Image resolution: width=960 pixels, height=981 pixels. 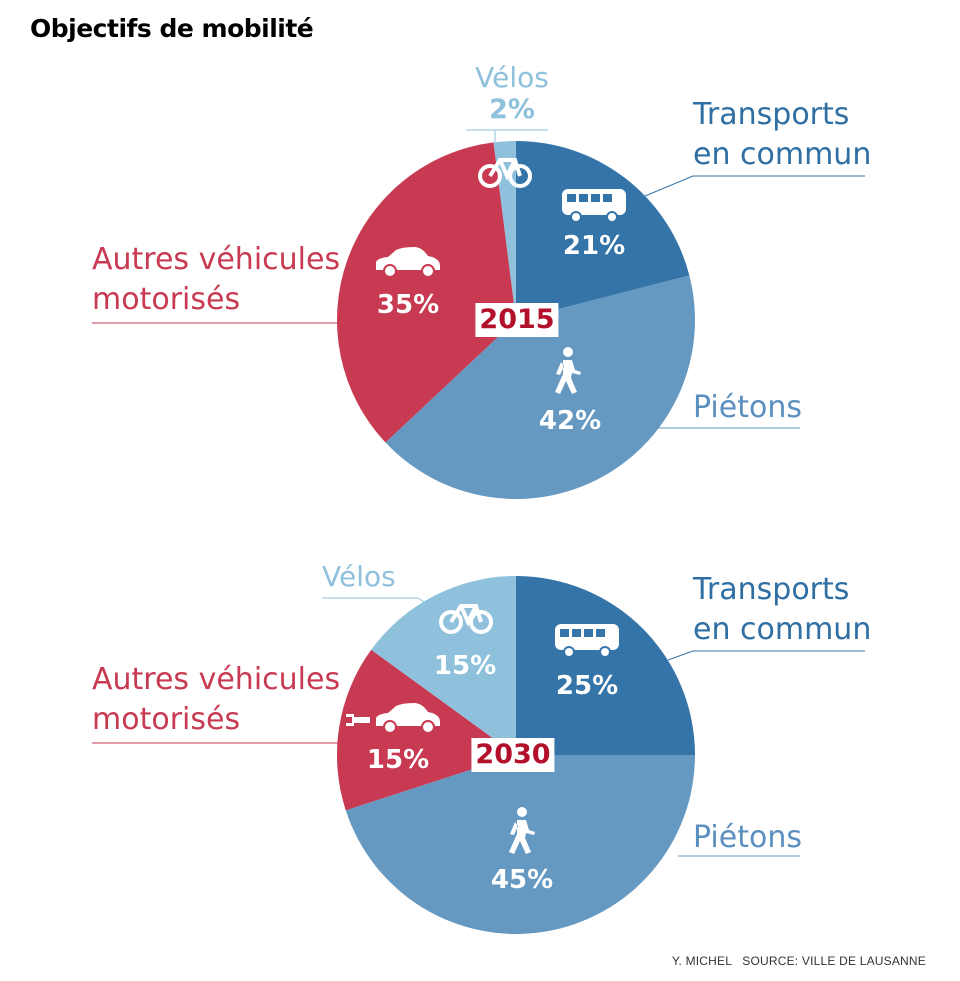 I want to click on pct-transports-2030: 25%, so click(x=587, y=686).